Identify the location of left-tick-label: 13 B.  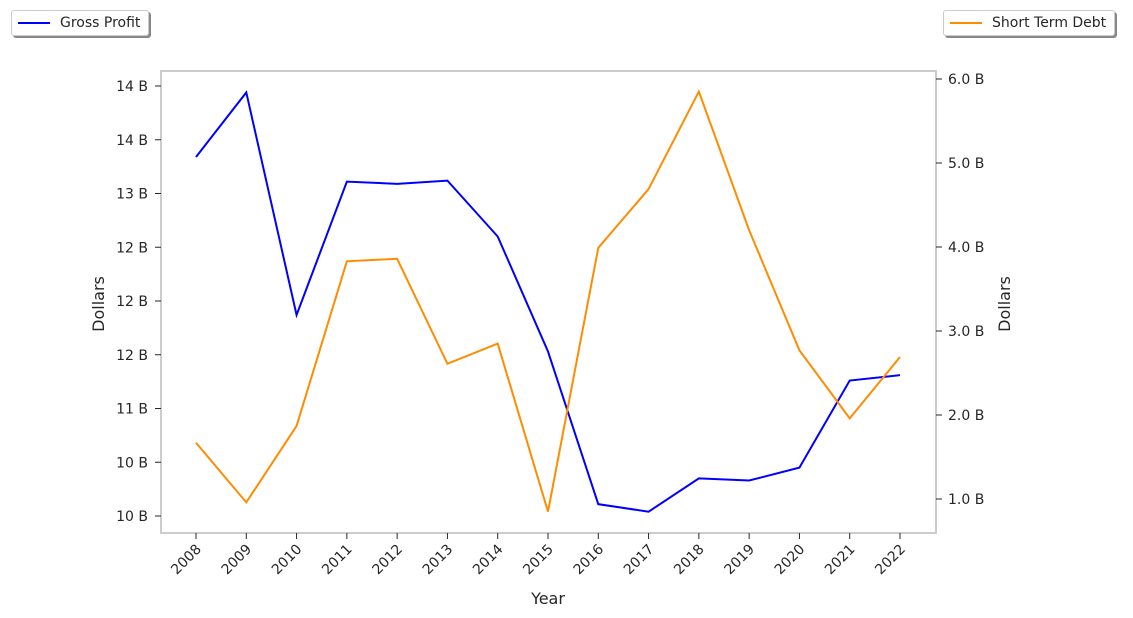
(132, 195).